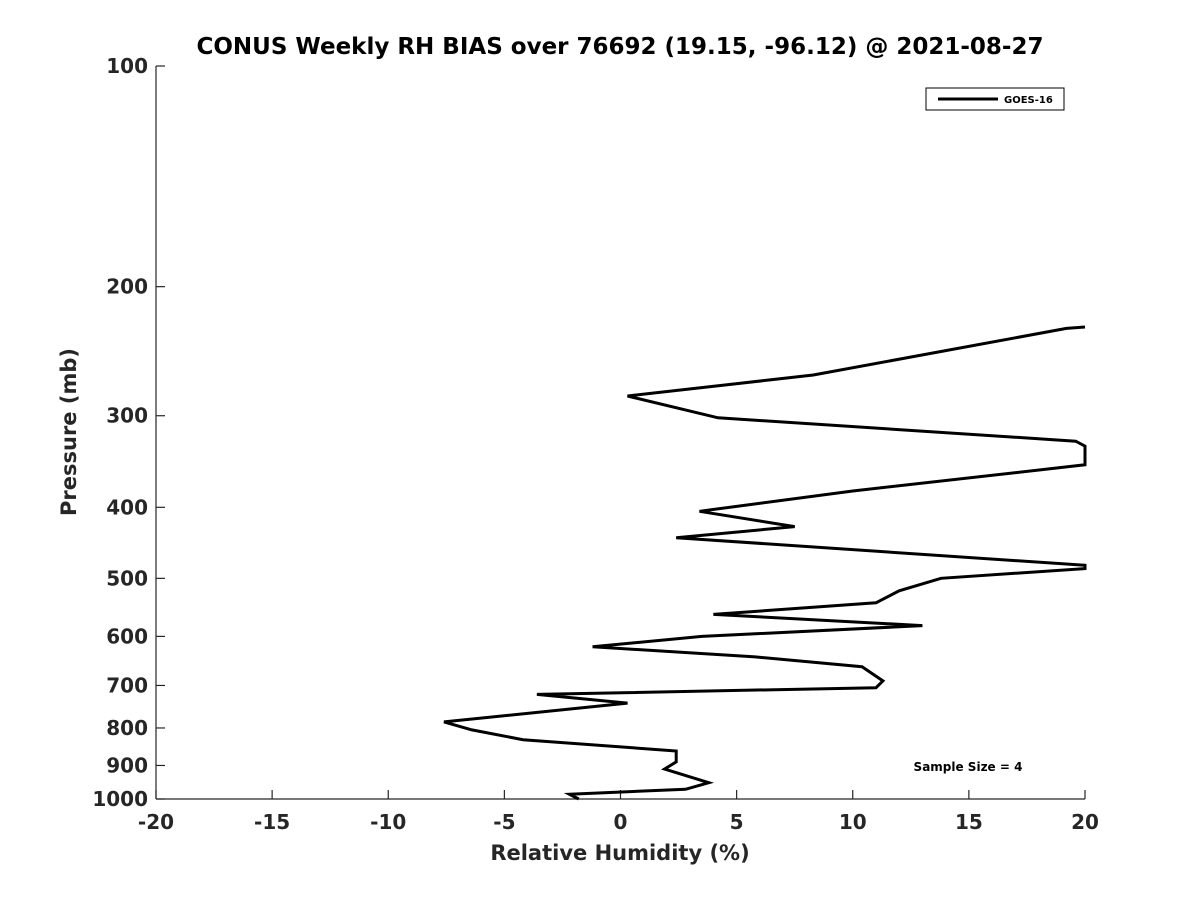  Describe the element at coordinates (619, 853) in the screenshot. I see `x-axis-label: Relative Humidity (%)` at that location.